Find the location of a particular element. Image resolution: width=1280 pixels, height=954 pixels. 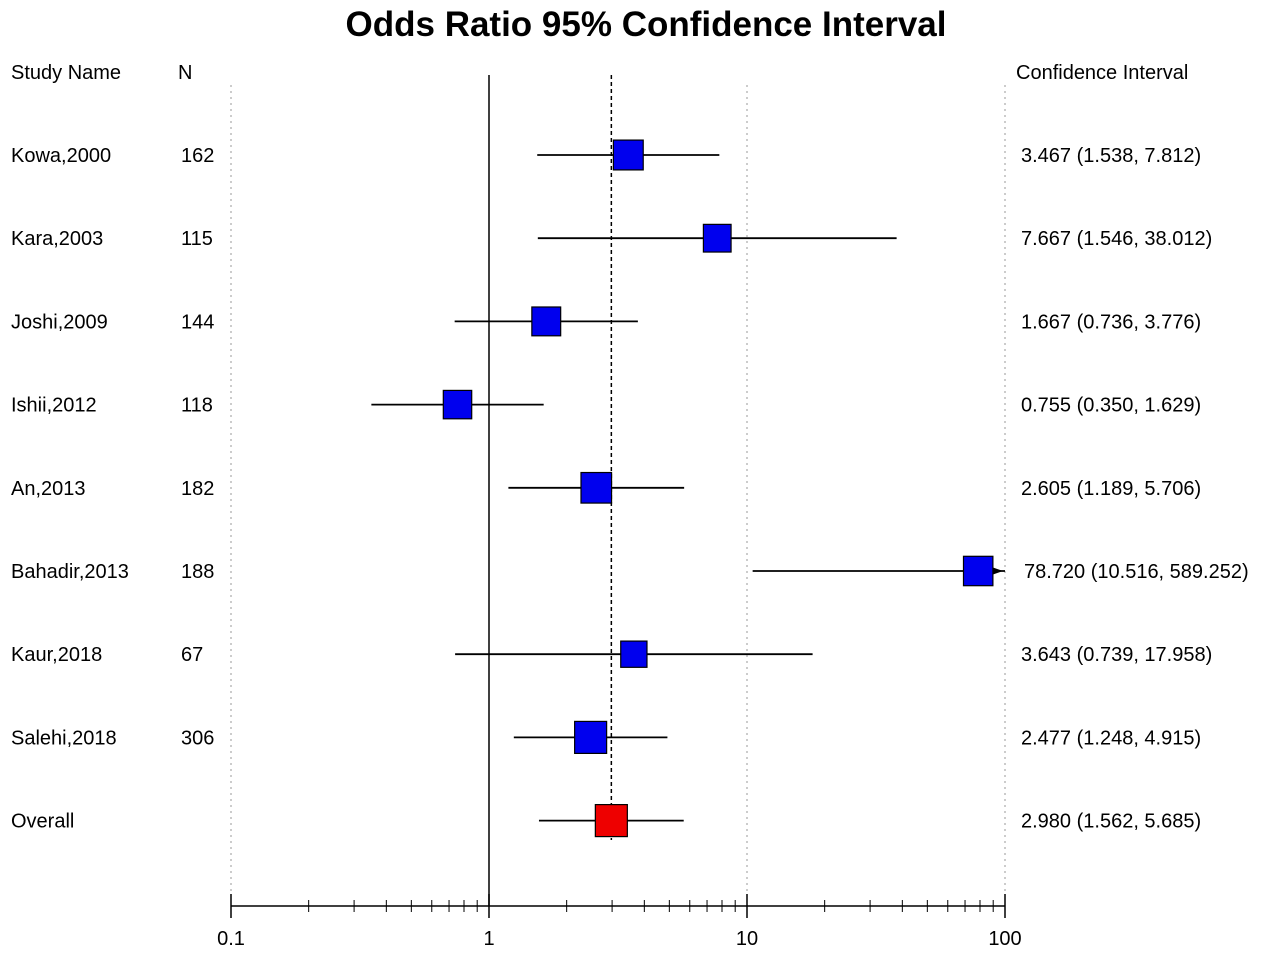

study-name: Overall is located at coordinates (42, 822).